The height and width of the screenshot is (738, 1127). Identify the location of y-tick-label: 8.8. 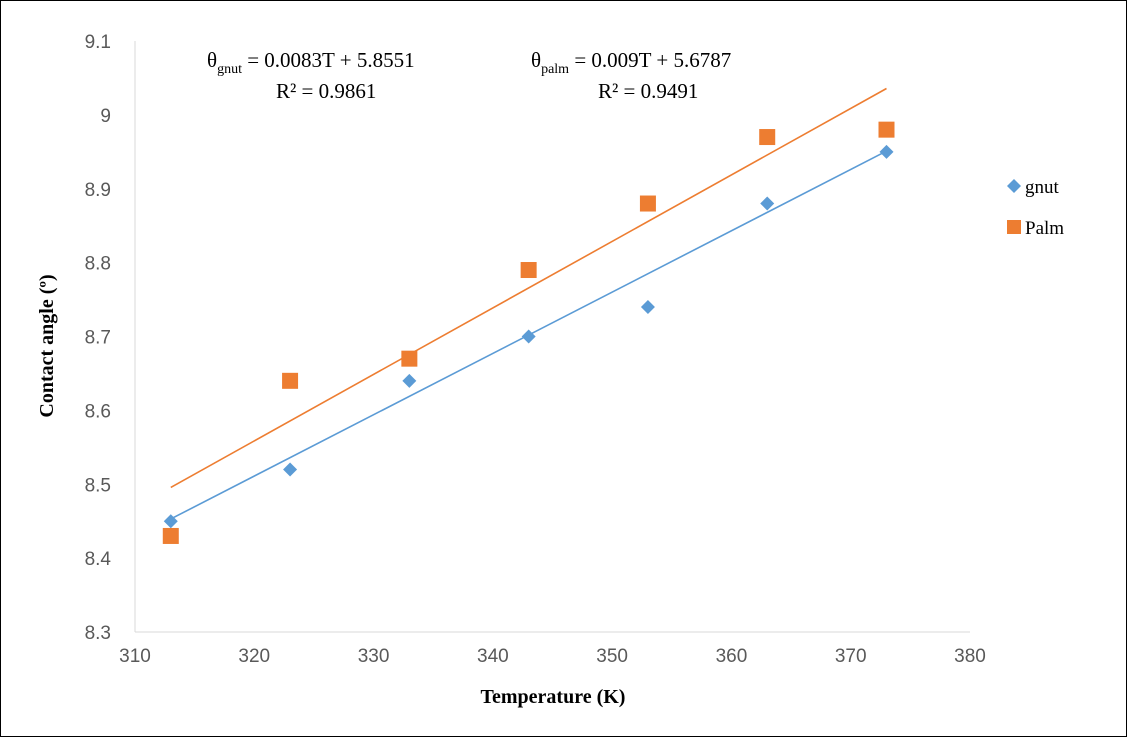
(98, 264).